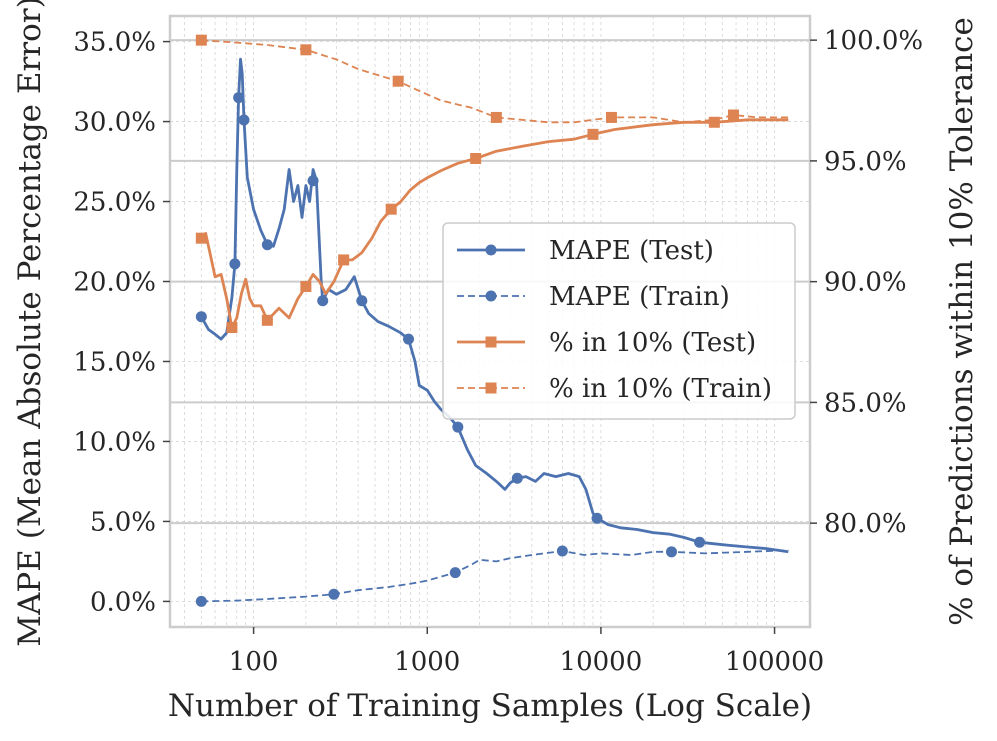 This screenshot has width=997, height=741. I want to click on y-axis-label-right: % of Predictions within 10% Tolerance, so click(962, 321).